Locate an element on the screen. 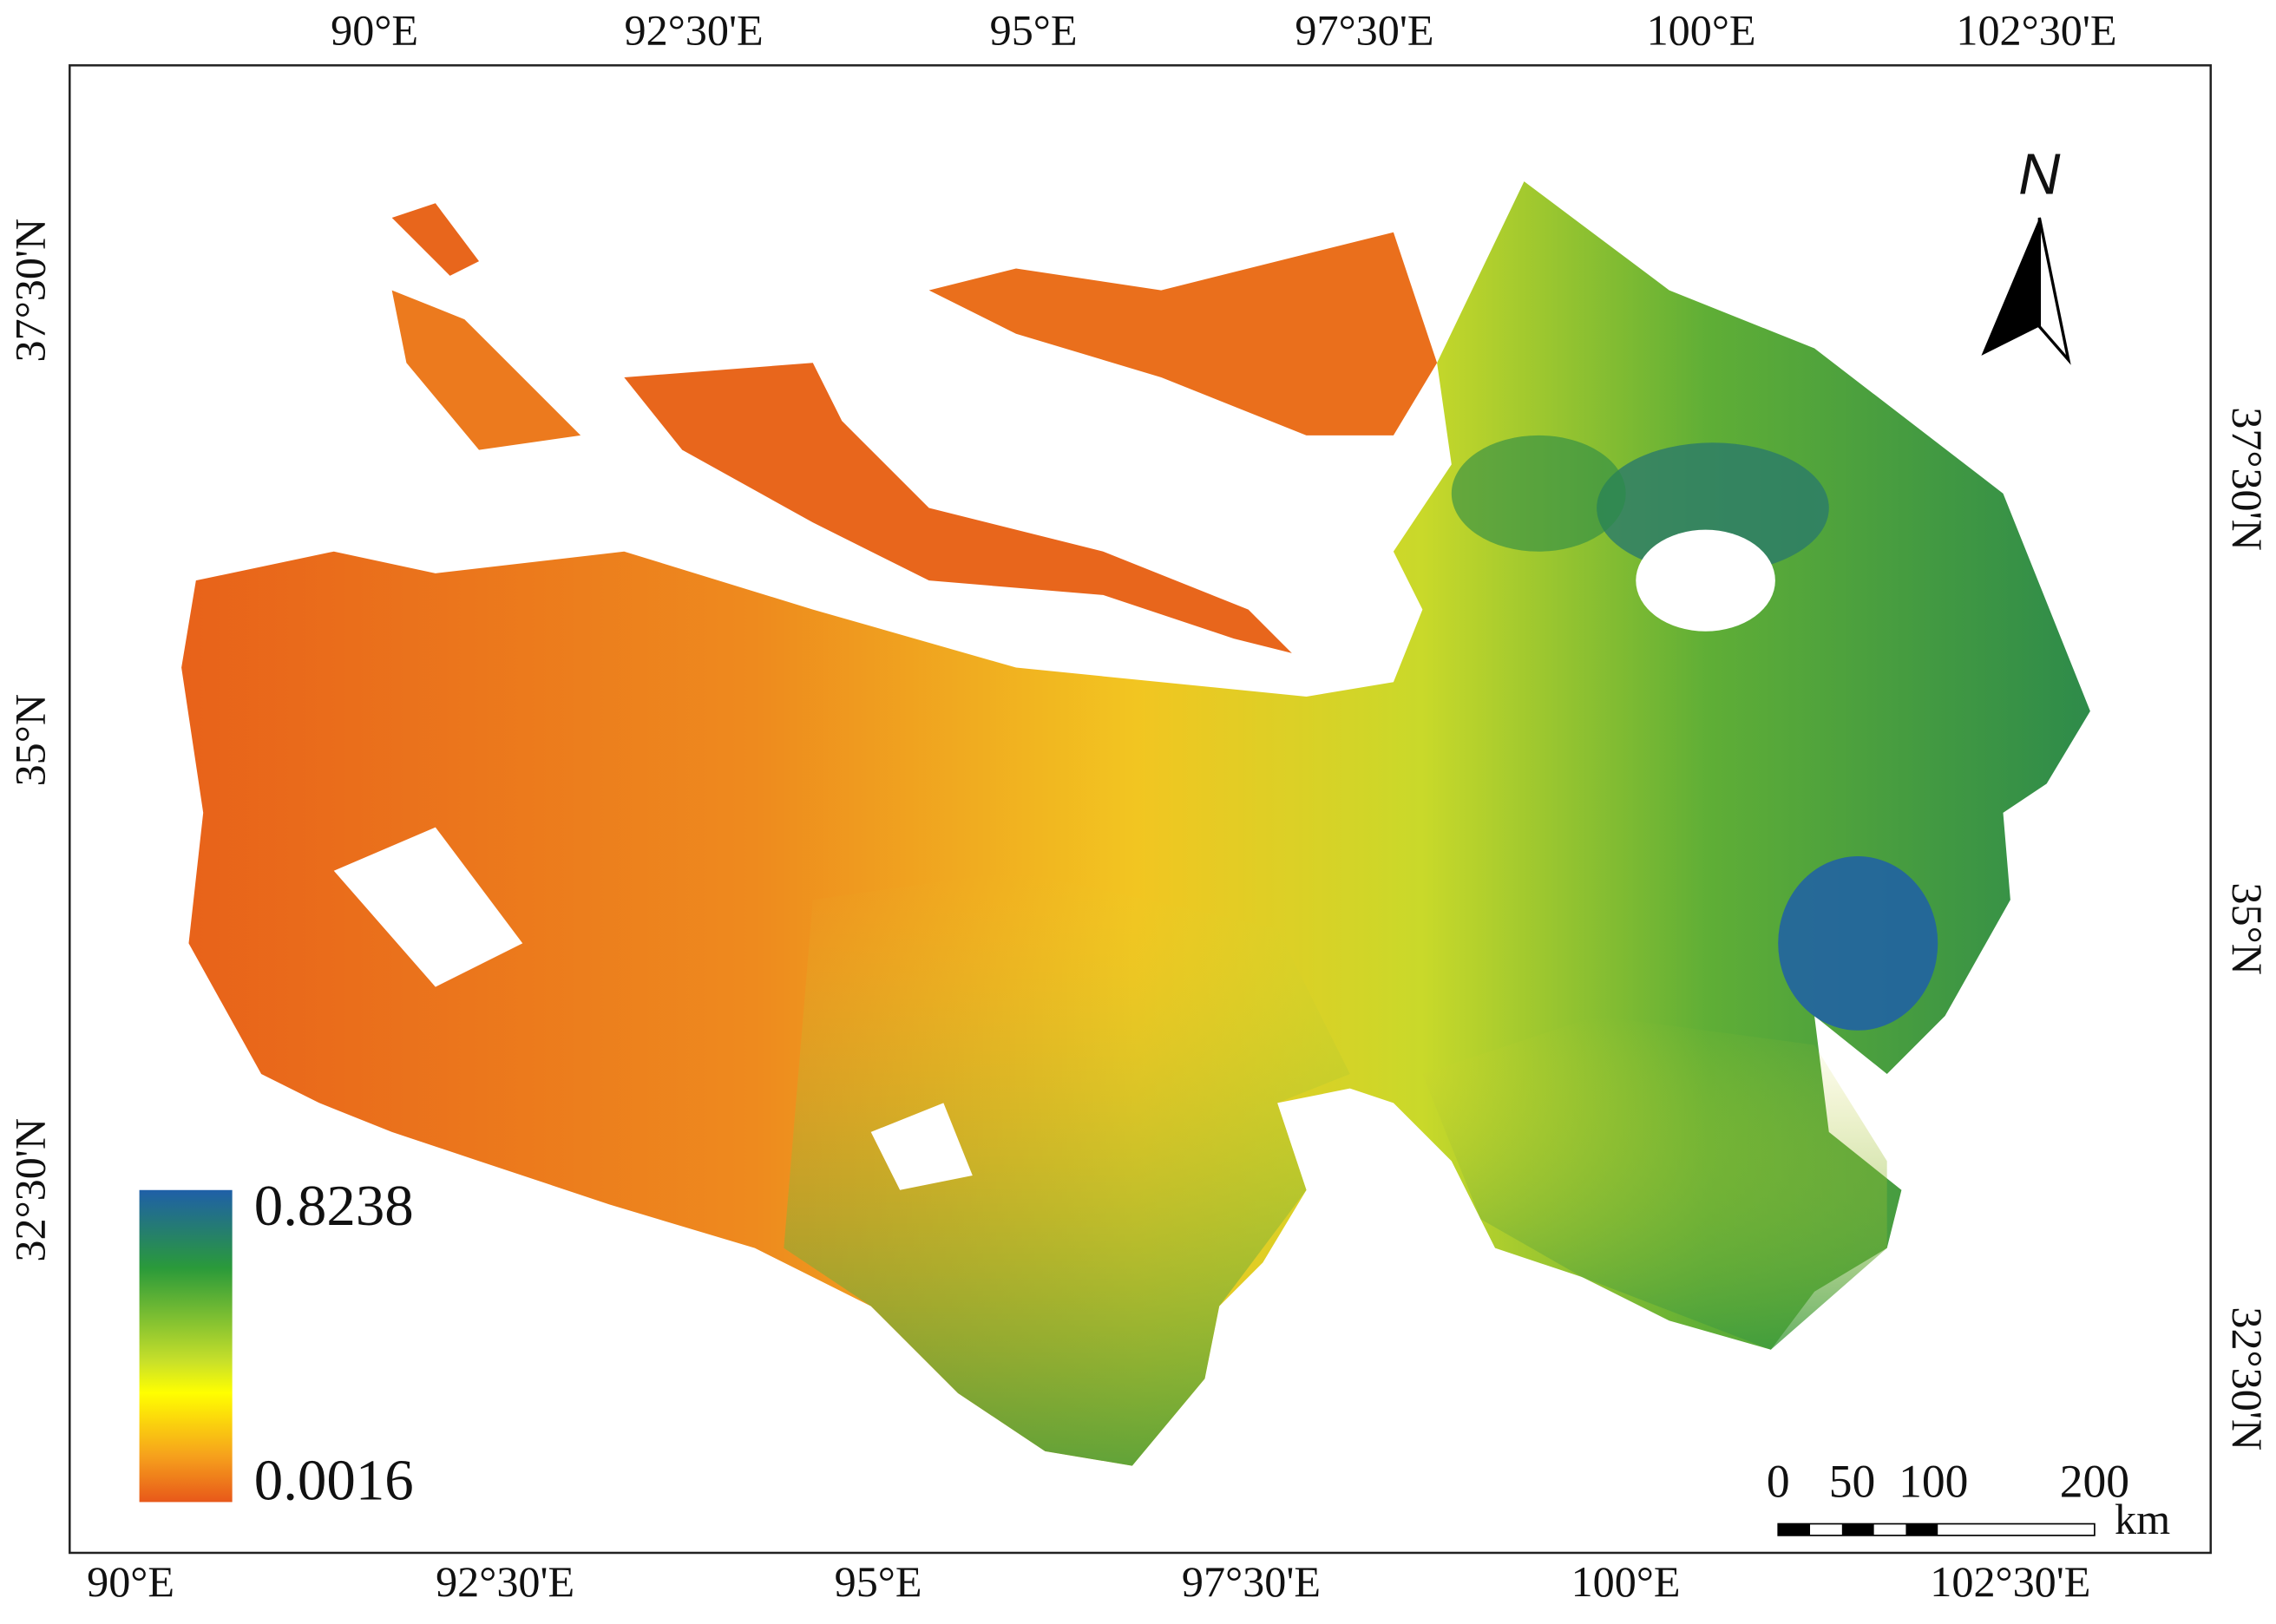 This screenshot has height=1624, width=2276. scale-label: 50 is located at coordinates (1852, 1481).